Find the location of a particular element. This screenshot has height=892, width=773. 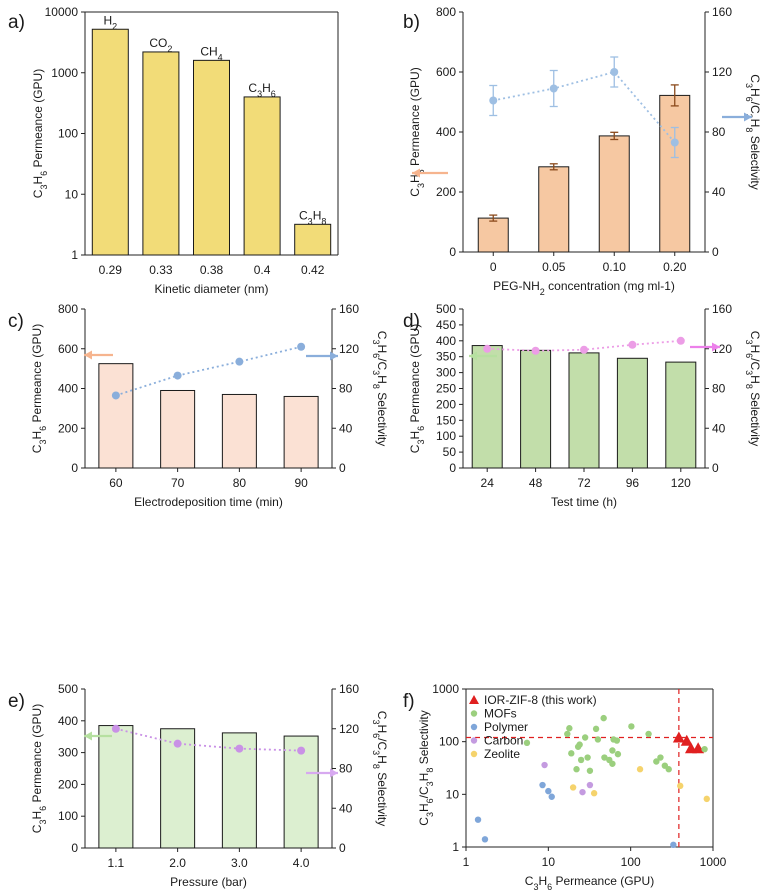

panel-label: e) is located at coordinates (16, 701).